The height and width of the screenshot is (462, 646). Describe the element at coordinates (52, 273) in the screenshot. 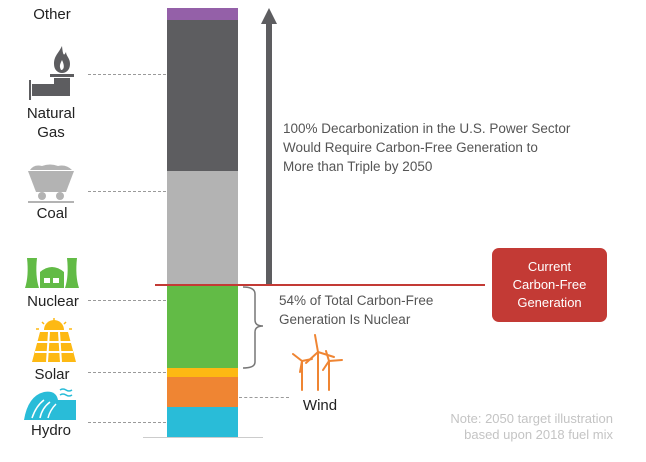

I see `nuclear-plant-icon` at that location.